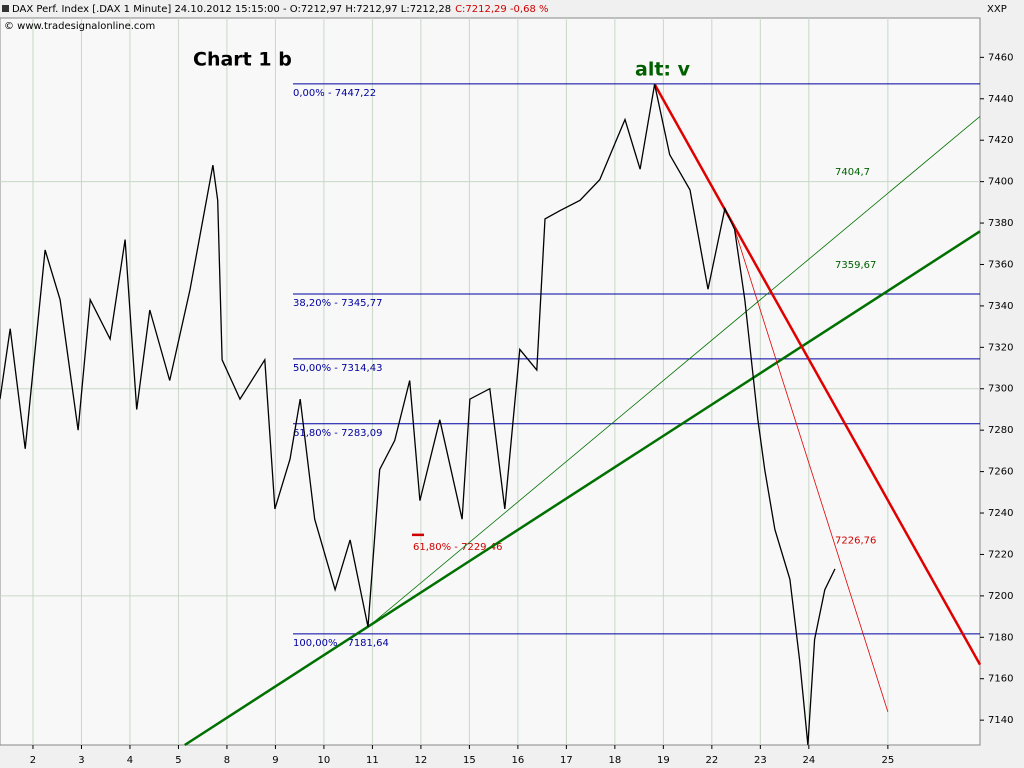 Image resolution: width=1024 pixels, height=768 pixels. Describe the element at coordinates (518, 760) in the screenshot. I see `x-tick-label: 16` at that location.